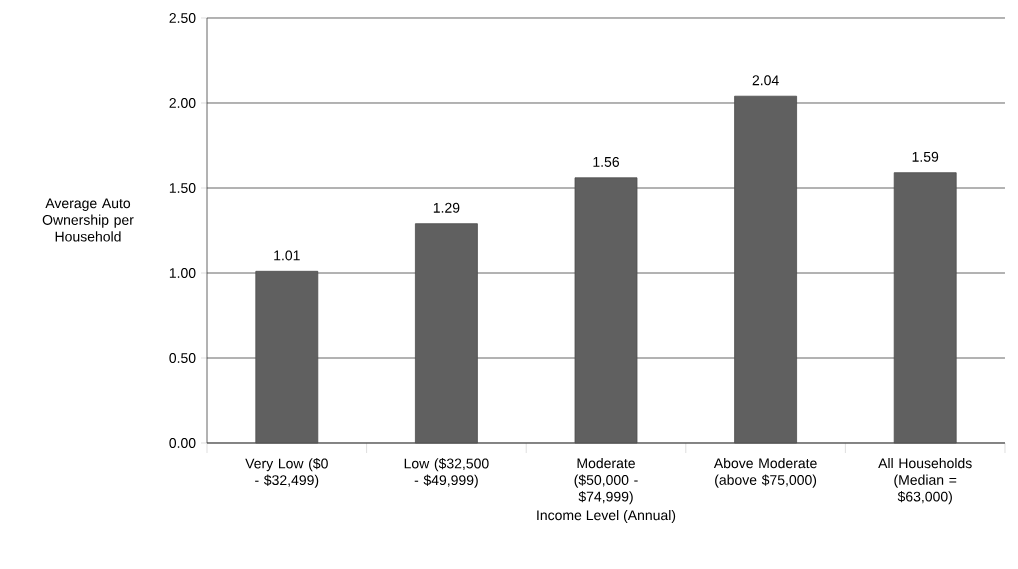 This screenshot has width=1018, height=569. Describe the element at coordinates (446, 207) in the screenshot. I see `data-label: 1.29` at that location.